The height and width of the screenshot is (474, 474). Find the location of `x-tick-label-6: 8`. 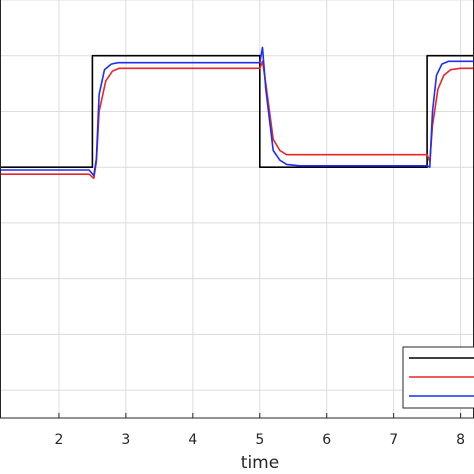

x-tick-label-6: 8 is located at coordinates (460, 440).